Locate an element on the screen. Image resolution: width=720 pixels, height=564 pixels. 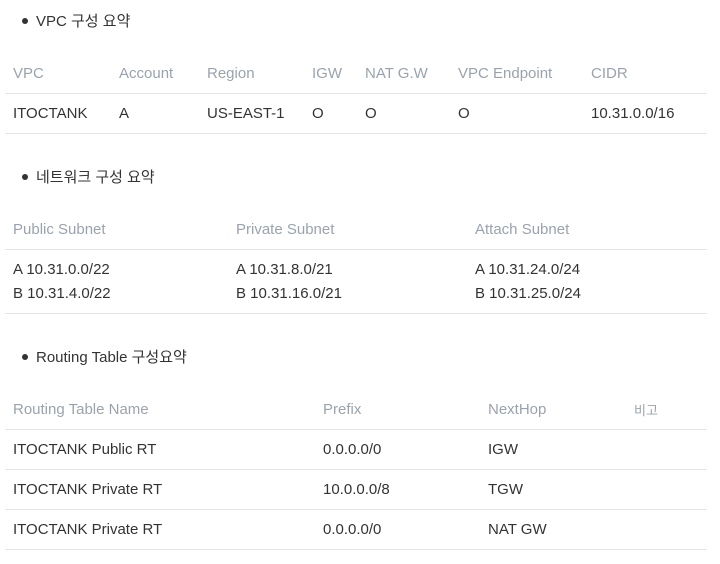
table-row: ITOCTANK Private RT 10.0.0.0/8 TGW is located at coordinates (356, 489).